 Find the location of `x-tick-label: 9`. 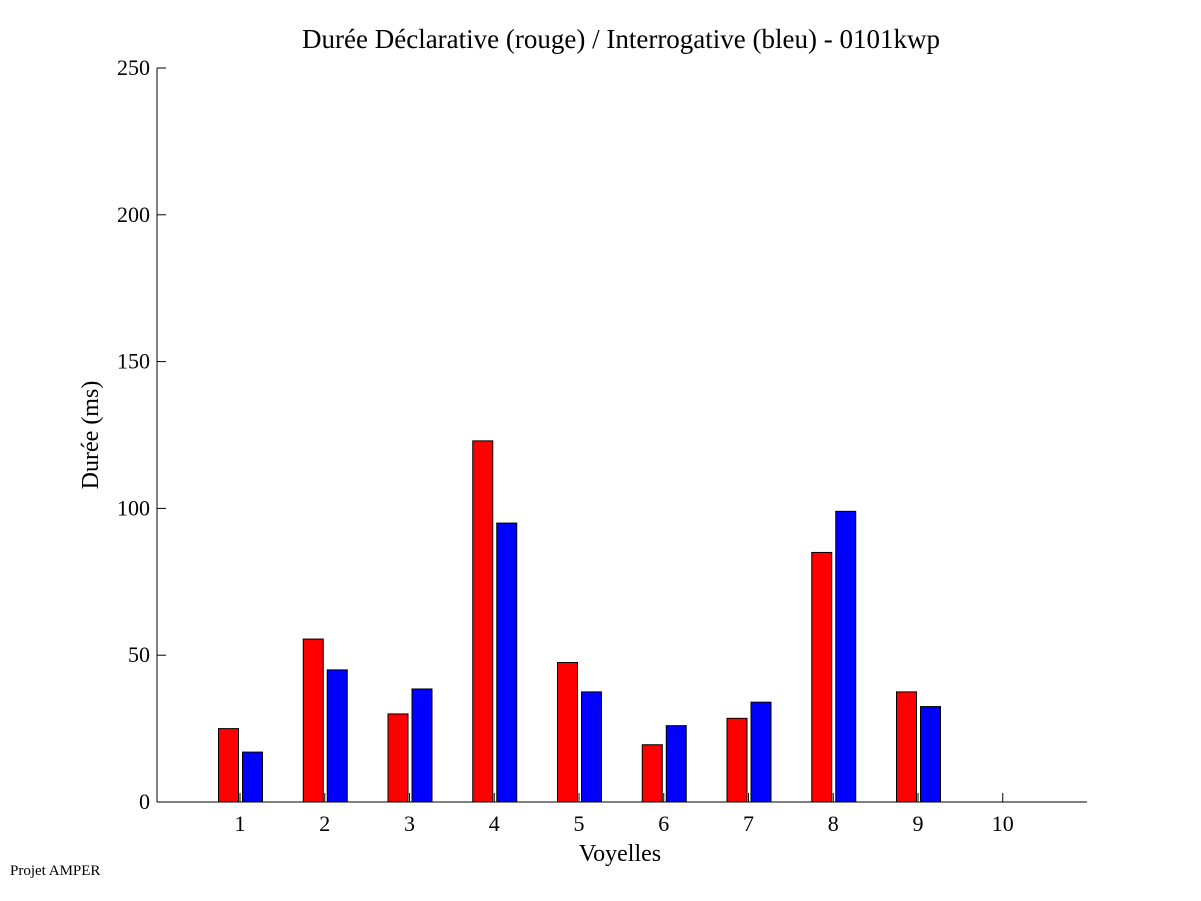

x-tick-label: 9 is located at coordinates (918, 823).